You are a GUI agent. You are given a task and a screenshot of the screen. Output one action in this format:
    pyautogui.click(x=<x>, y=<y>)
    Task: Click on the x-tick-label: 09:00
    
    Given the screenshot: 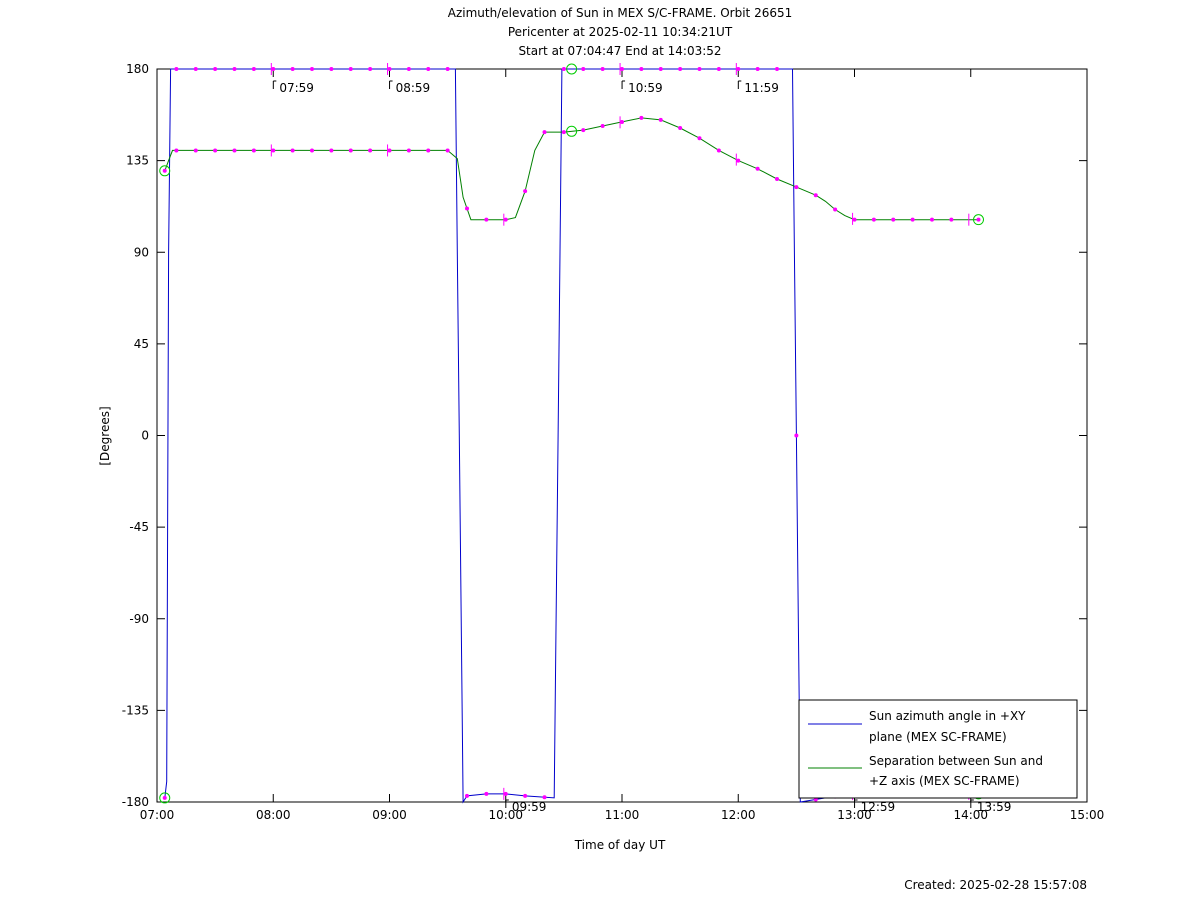 What is the action you would take?
    pyautogui.click(x=389, y=815)
    